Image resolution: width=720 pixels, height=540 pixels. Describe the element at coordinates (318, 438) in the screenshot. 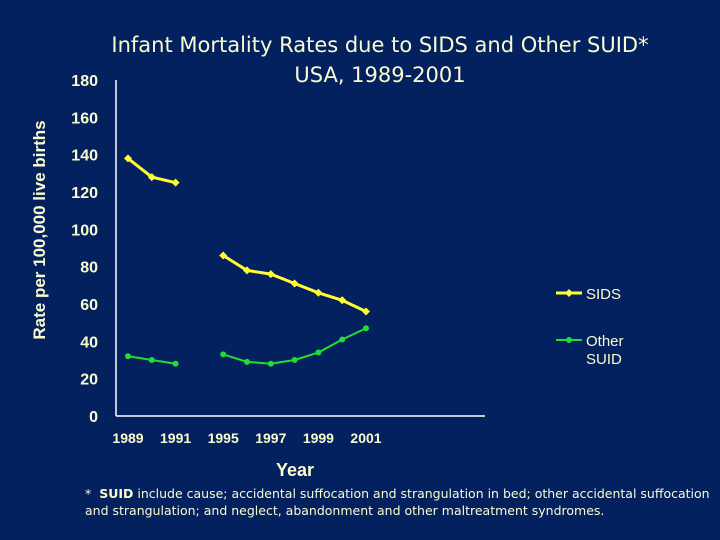

I see `x-tick-label: 1999` at that location.